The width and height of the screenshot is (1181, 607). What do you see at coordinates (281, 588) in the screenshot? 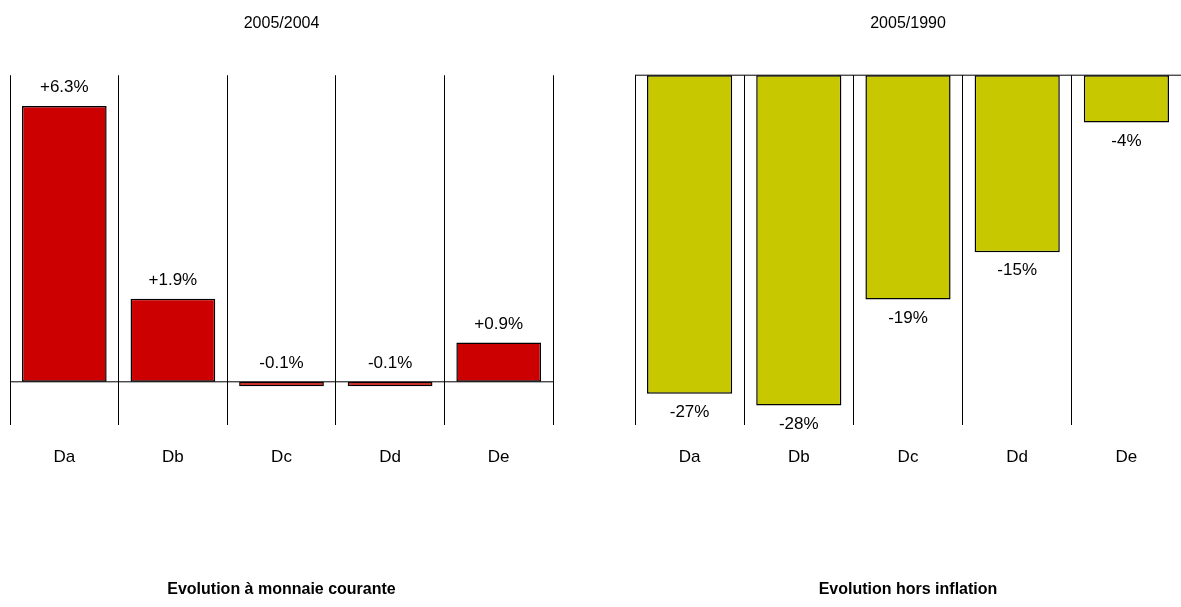
I see `x-axis-title: Evolution à monnaie courante` at bounding box center [281, 588].